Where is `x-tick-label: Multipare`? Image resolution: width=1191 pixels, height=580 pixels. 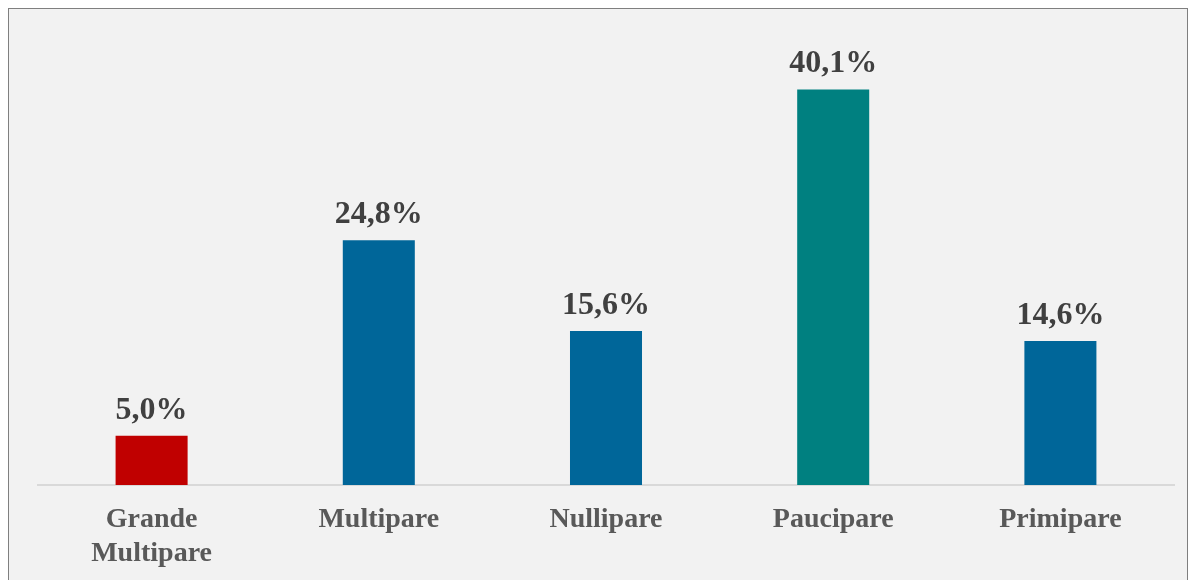 x-tick-label: Multipare is located at coordinates (379, 518).